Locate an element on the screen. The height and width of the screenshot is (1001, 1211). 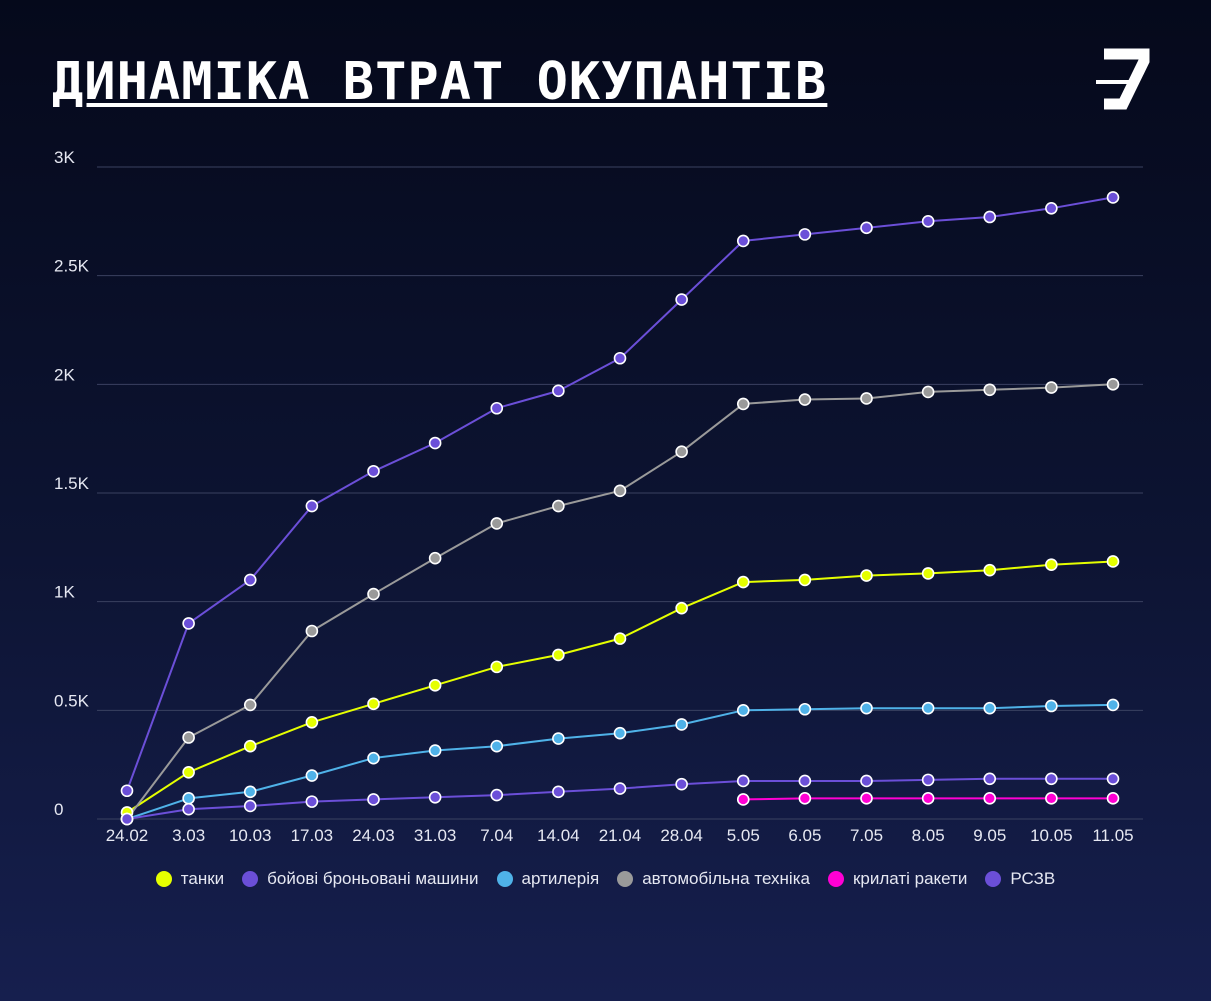
x-tick-label: 21.04 is located at coordinates (620, 835).